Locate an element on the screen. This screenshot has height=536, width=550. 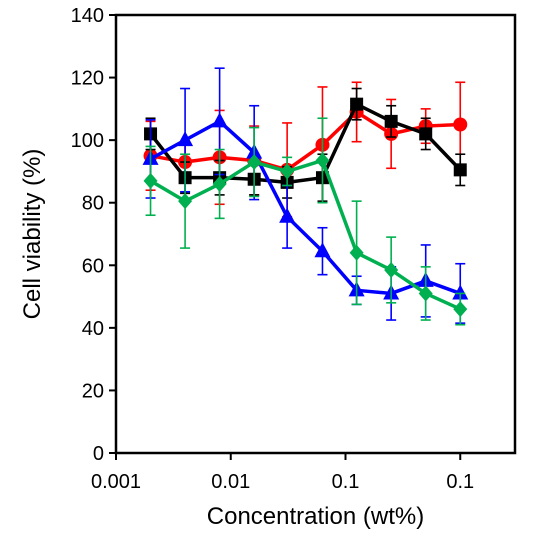
x-tick-label: 0.01 is located at coordinates (230, 482).